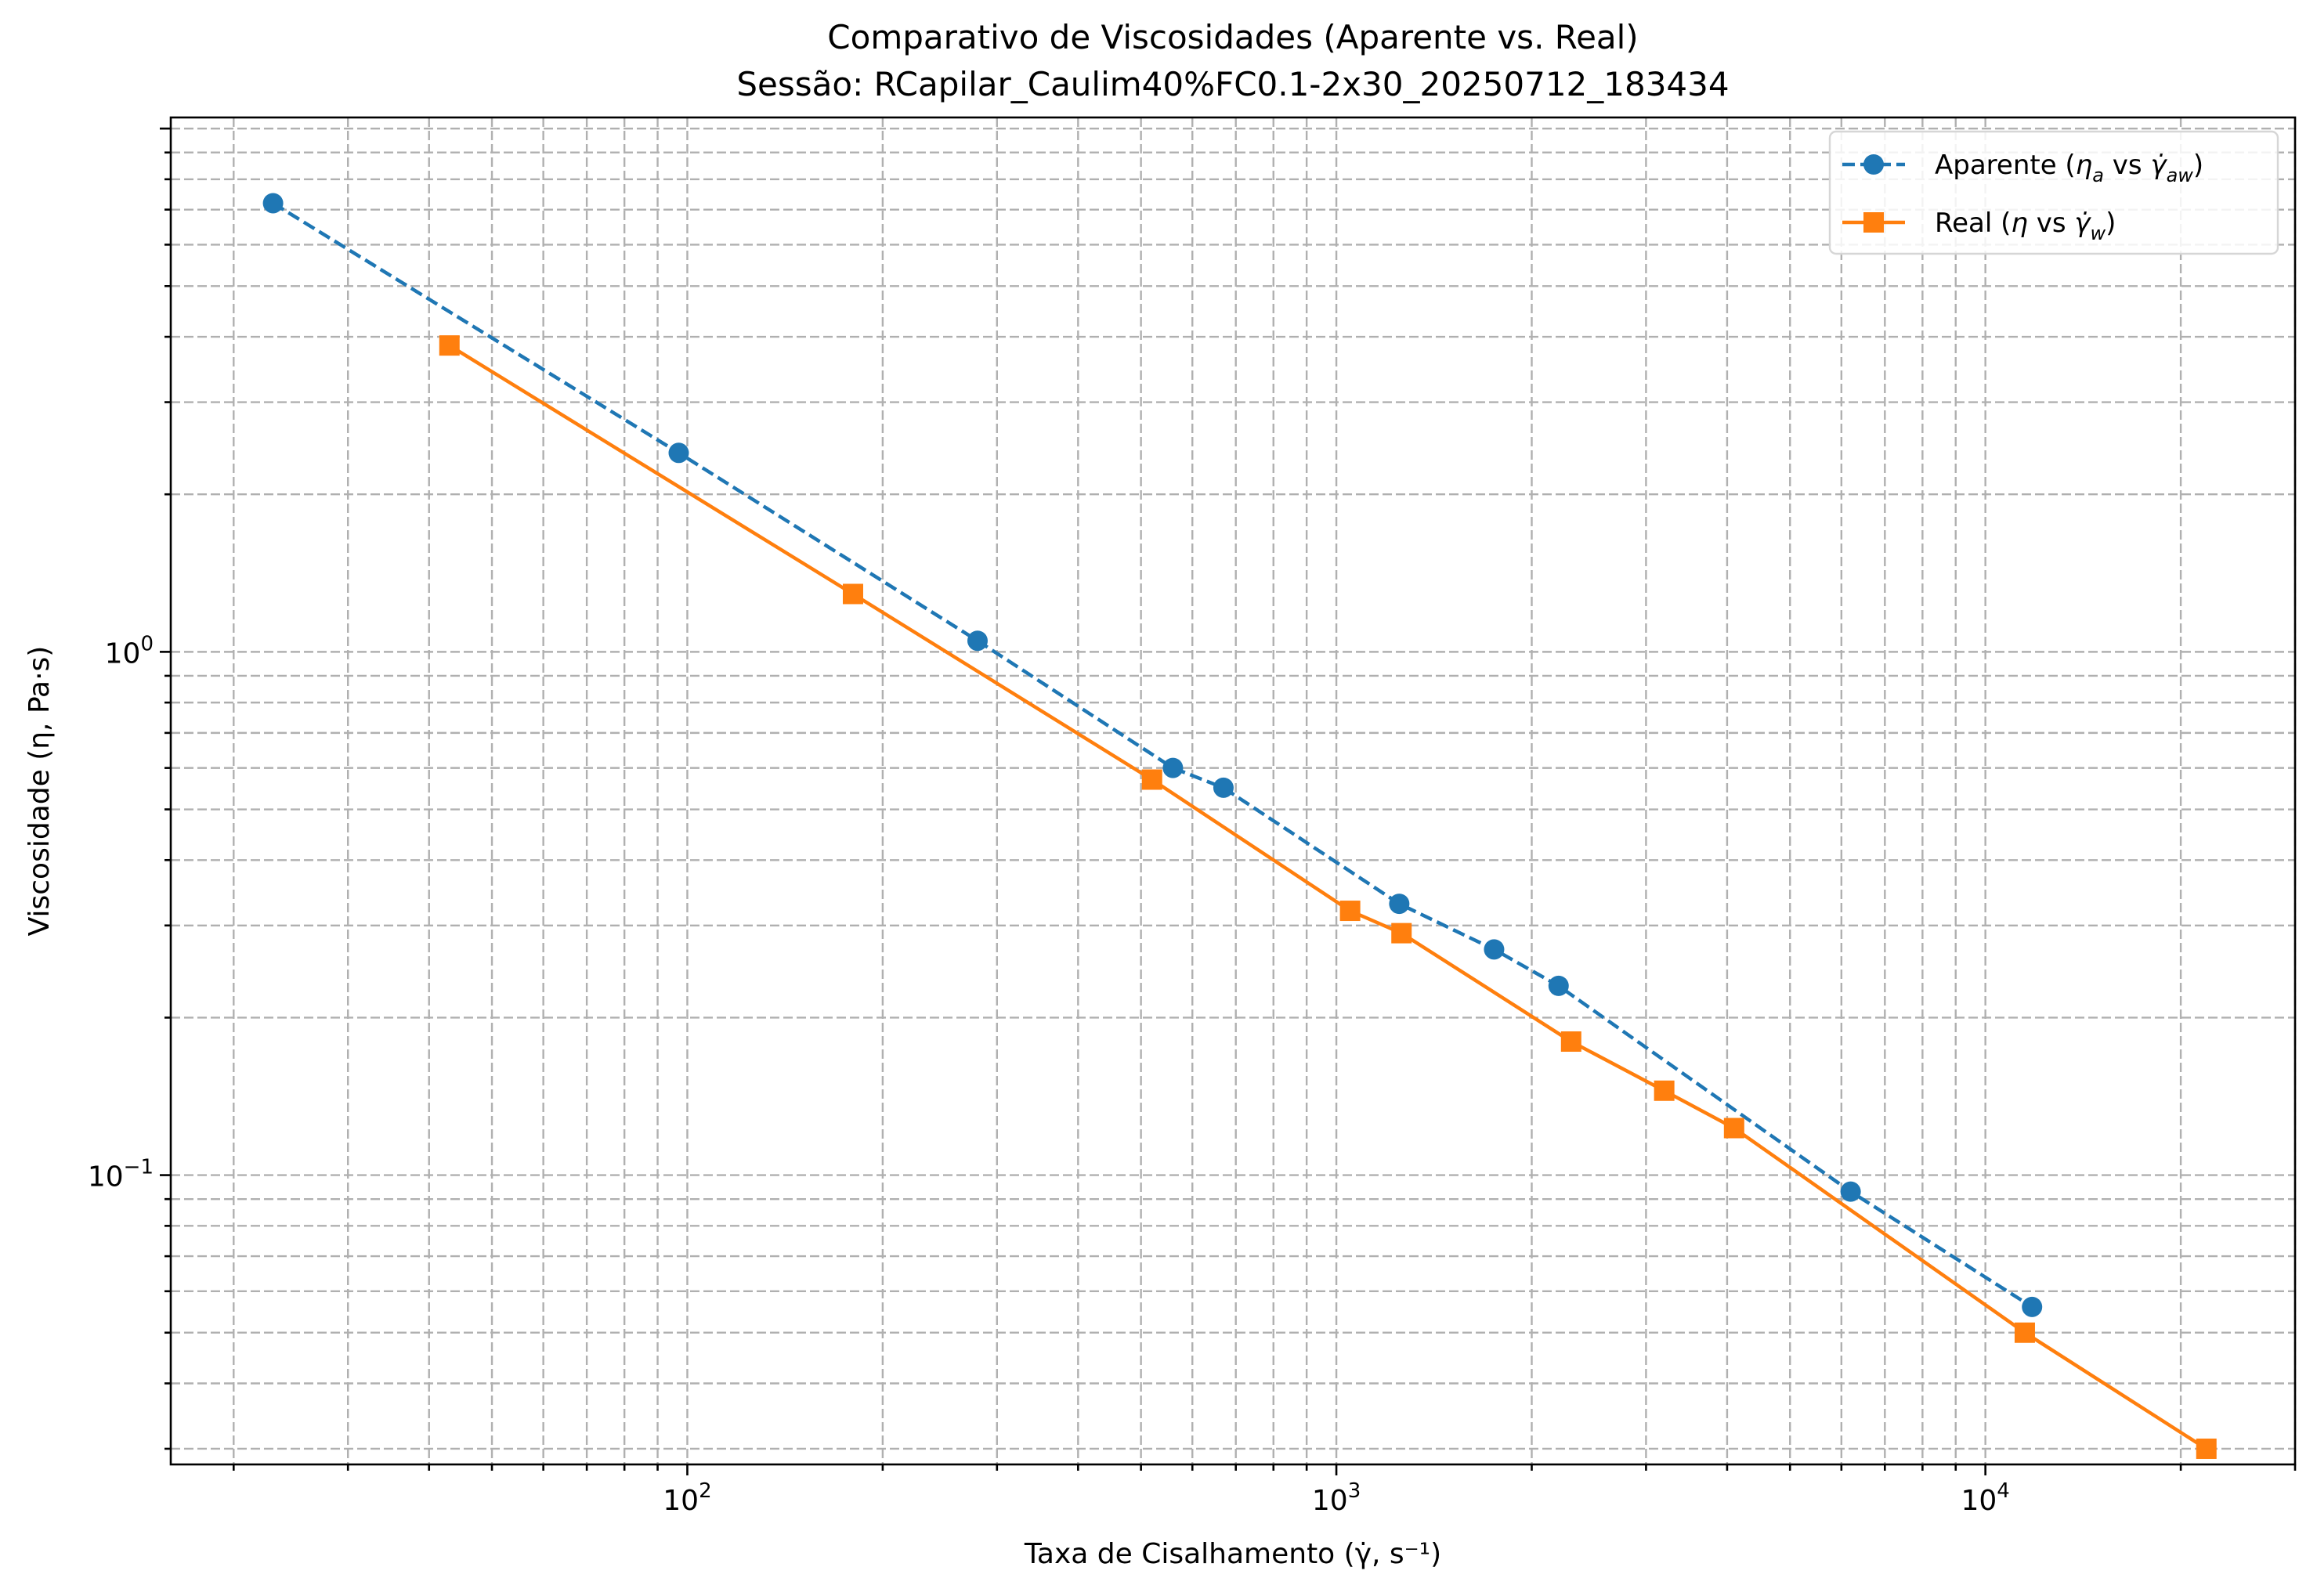 This screenshot has width=2317, height=1596. Describe the element at coordinates (1232, 1554) in the screenshot. I see `x-axis-label: Taxa de Cisalhamento (γ̇, s⁻¹)` at that location.